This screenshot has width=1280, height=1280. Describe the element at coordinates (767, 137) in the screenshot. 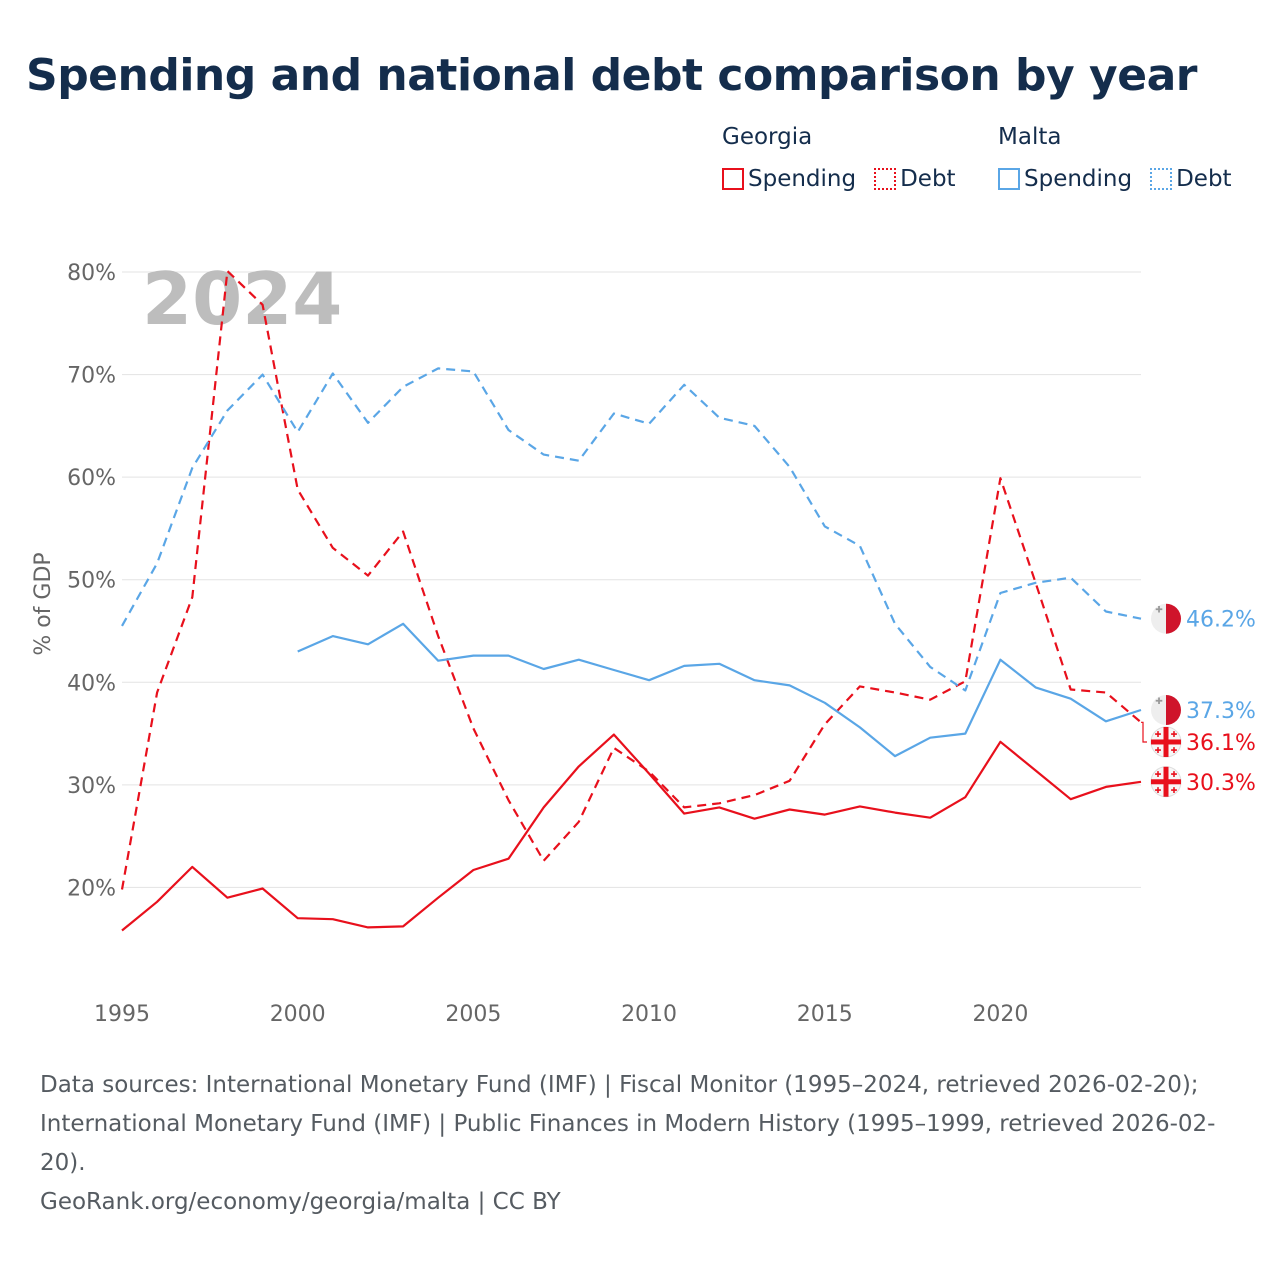

I see `legend-country-georgia: Georgia` at that location.